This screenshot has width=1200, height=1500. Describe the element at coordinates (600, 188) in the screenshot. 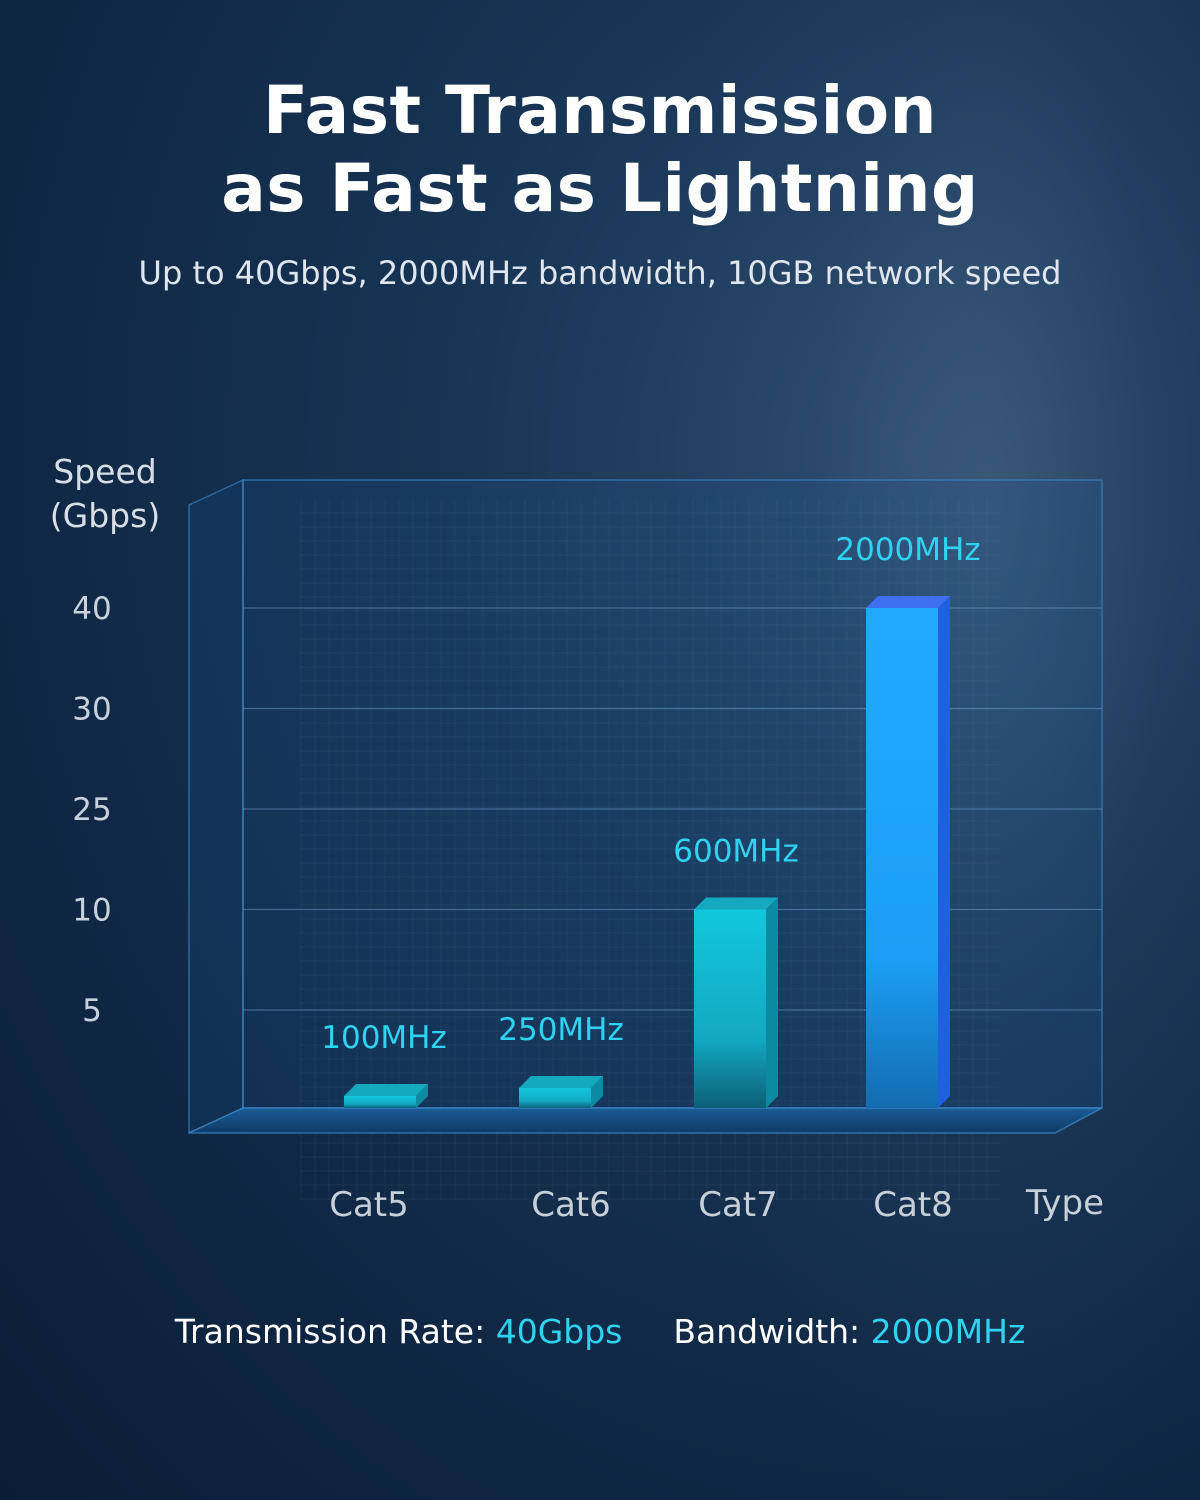

I see `headline-line-2: as Fast as Lightning` at that location.